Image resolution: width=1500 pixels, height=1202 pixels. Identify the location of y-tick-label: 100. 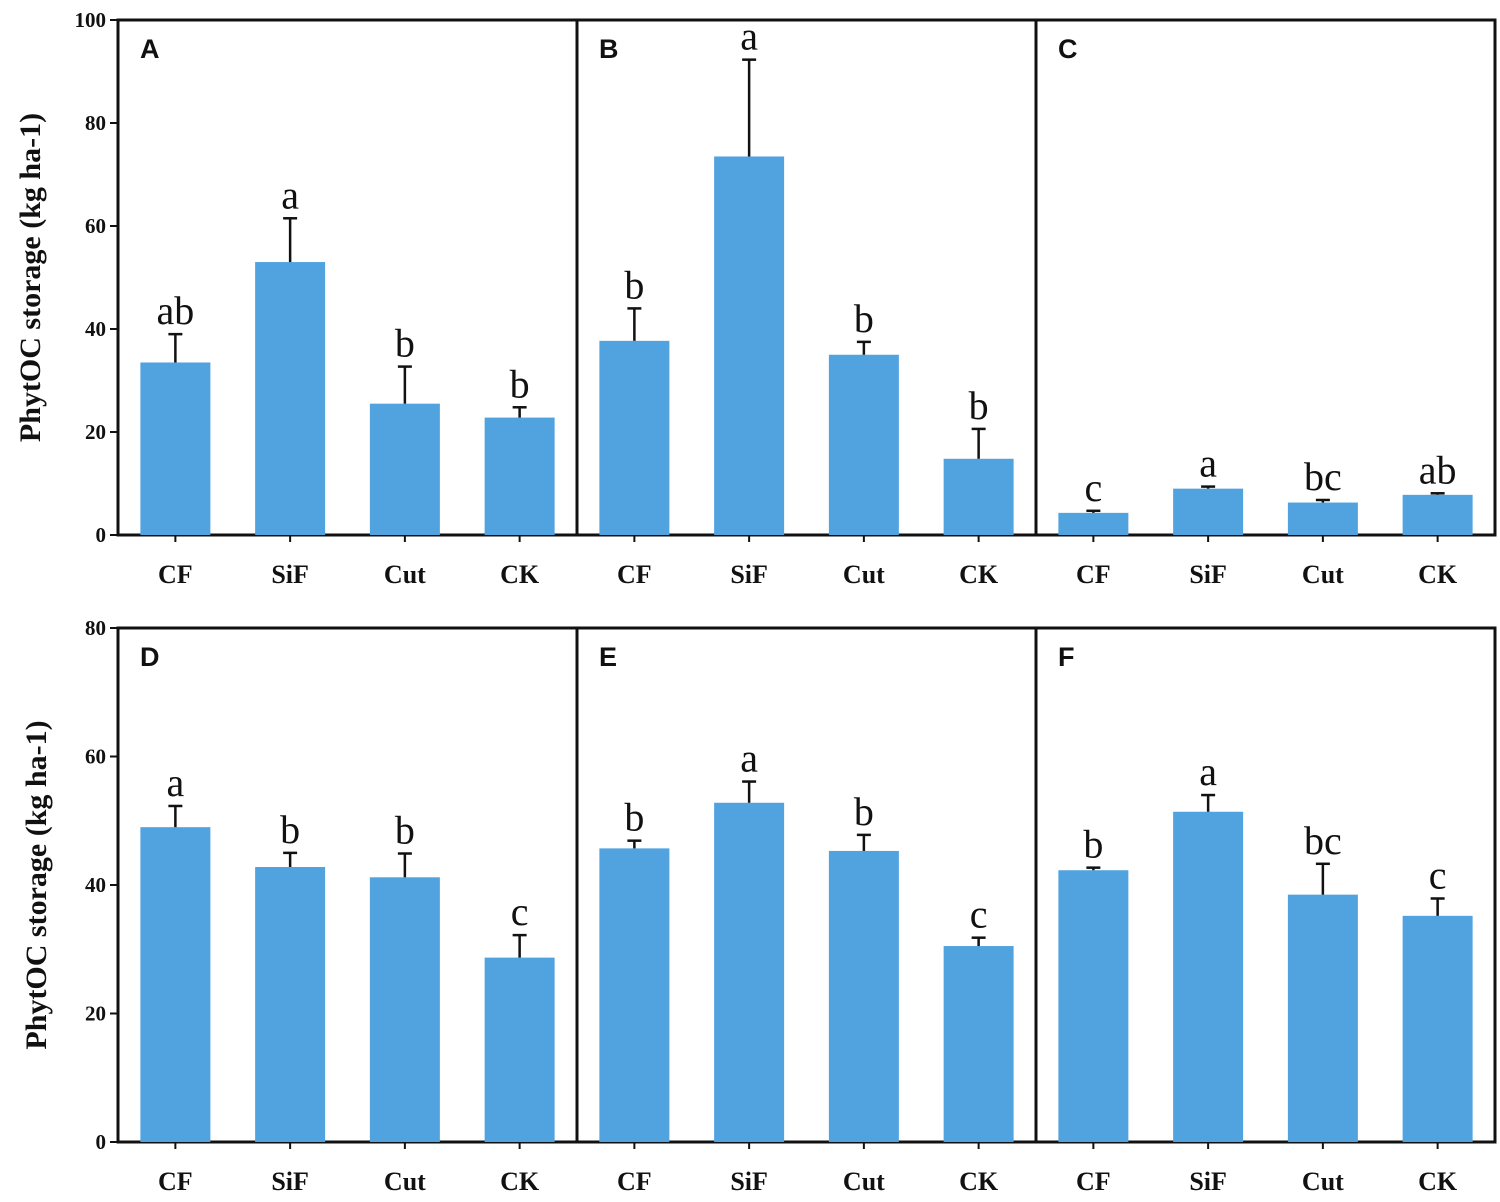
(91, 20).